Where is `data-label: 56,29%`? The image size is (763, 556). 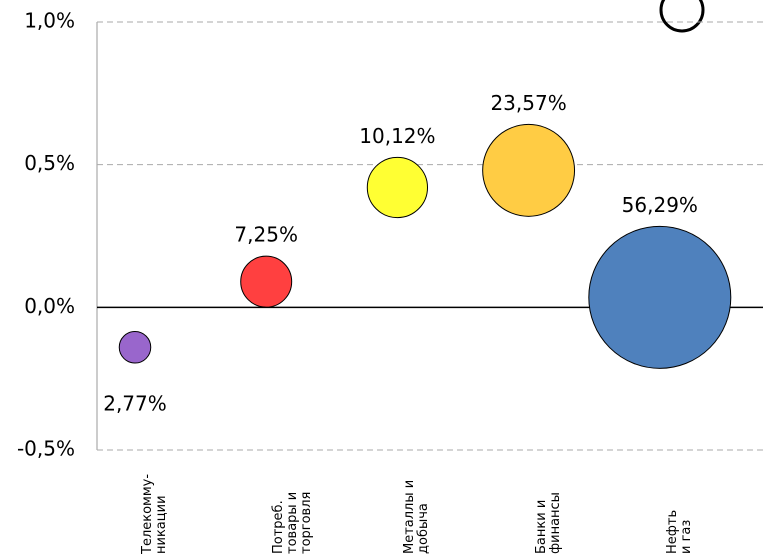 data-label: 56,29% is located at coordinates (660, 205).